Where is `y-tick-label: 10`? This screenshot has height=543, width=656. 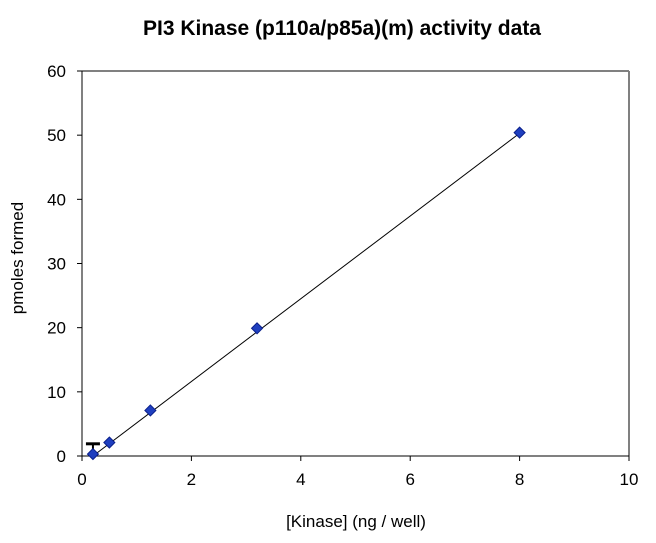
y-tick-label: 10 is located at coordinates (56, 392).